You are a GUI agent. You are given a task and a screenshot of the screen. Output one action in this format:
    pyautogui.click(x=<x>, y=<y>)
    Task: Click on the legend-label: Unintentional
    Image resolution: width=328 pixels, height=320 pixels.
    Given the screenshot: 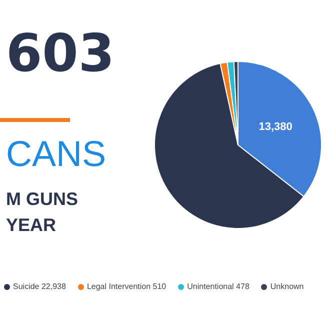 What is the action you would take?
    pyautogui.click(x=210, y=286)
    